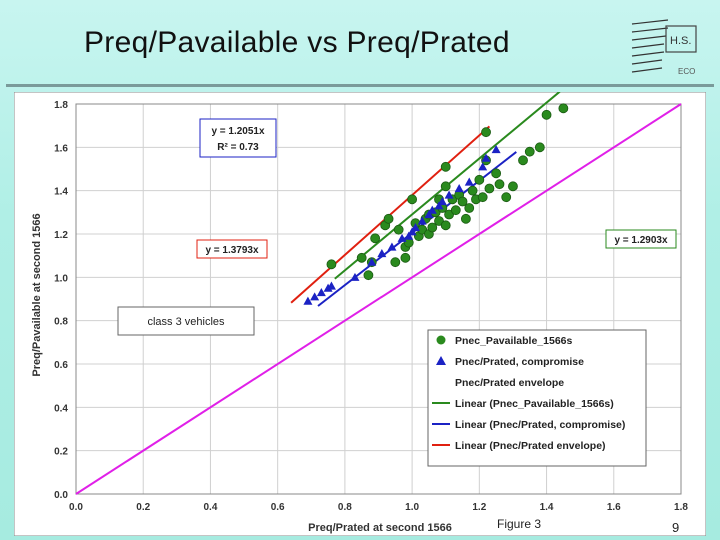 The image size is (720, 540). Describe the element at coordinates (61, 365) in the screenshot. I see `y-tick-label: 0.6` at that location.